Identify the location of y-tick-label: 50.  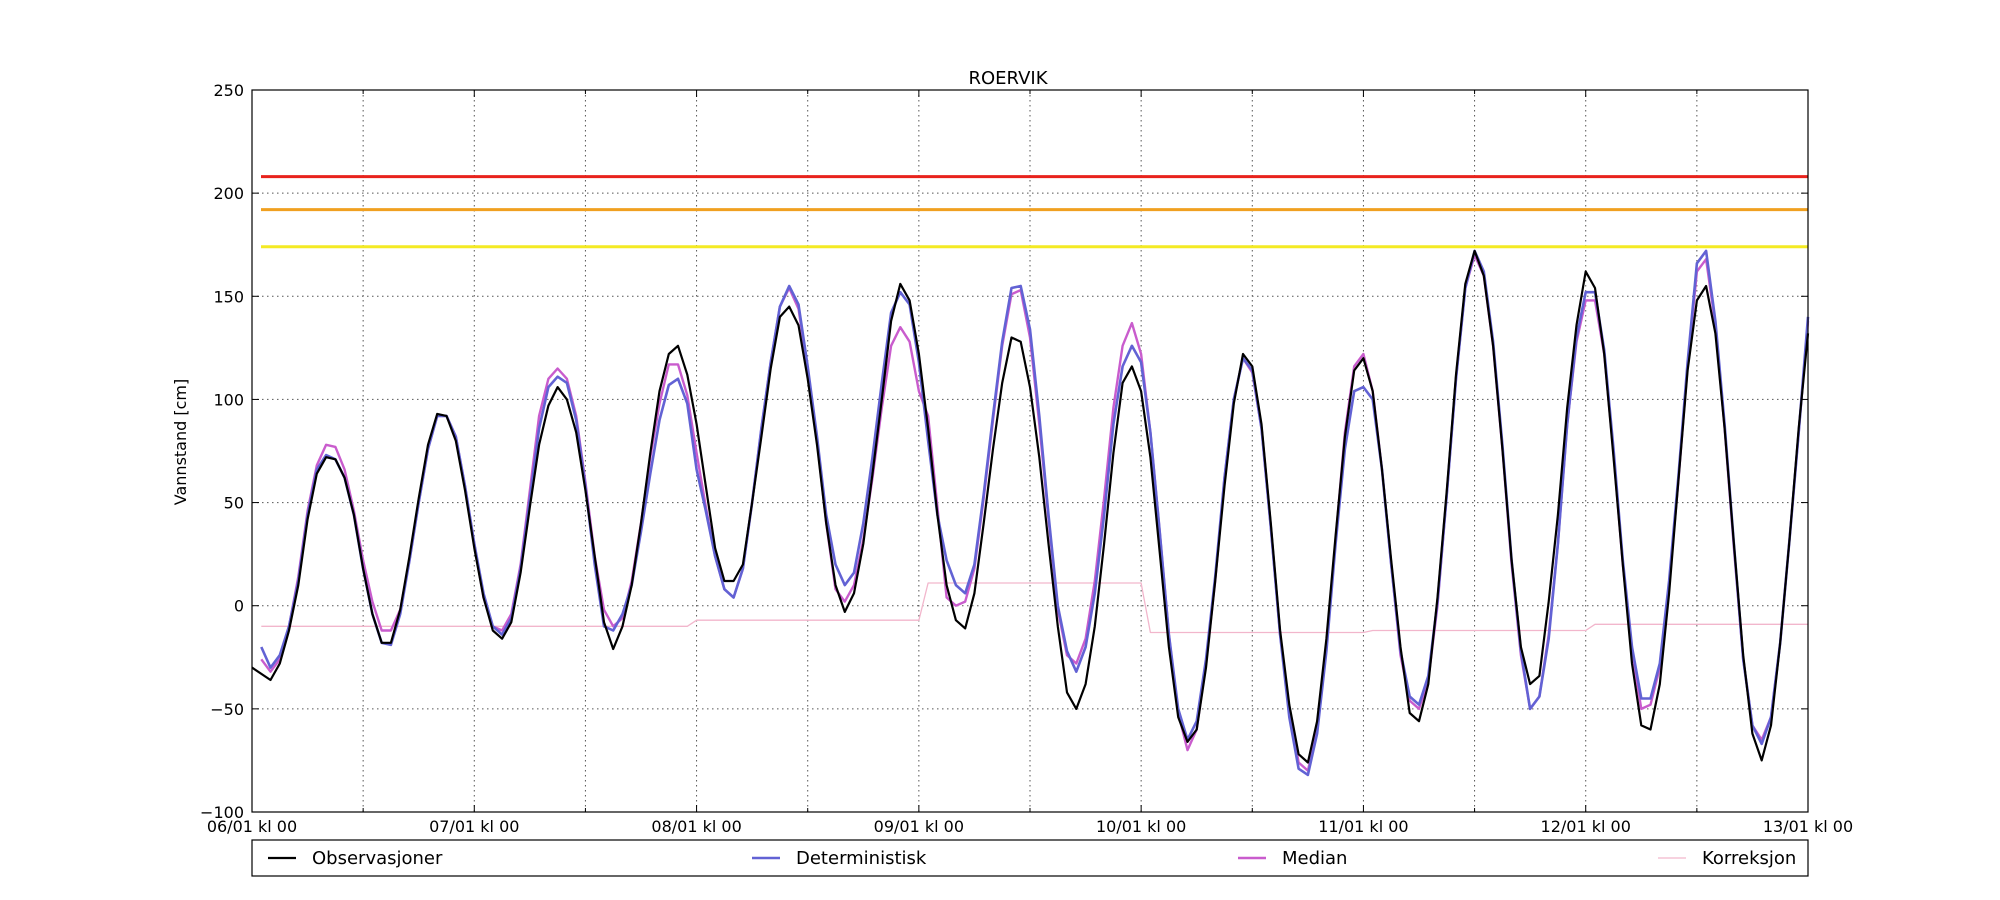
(234, 503).